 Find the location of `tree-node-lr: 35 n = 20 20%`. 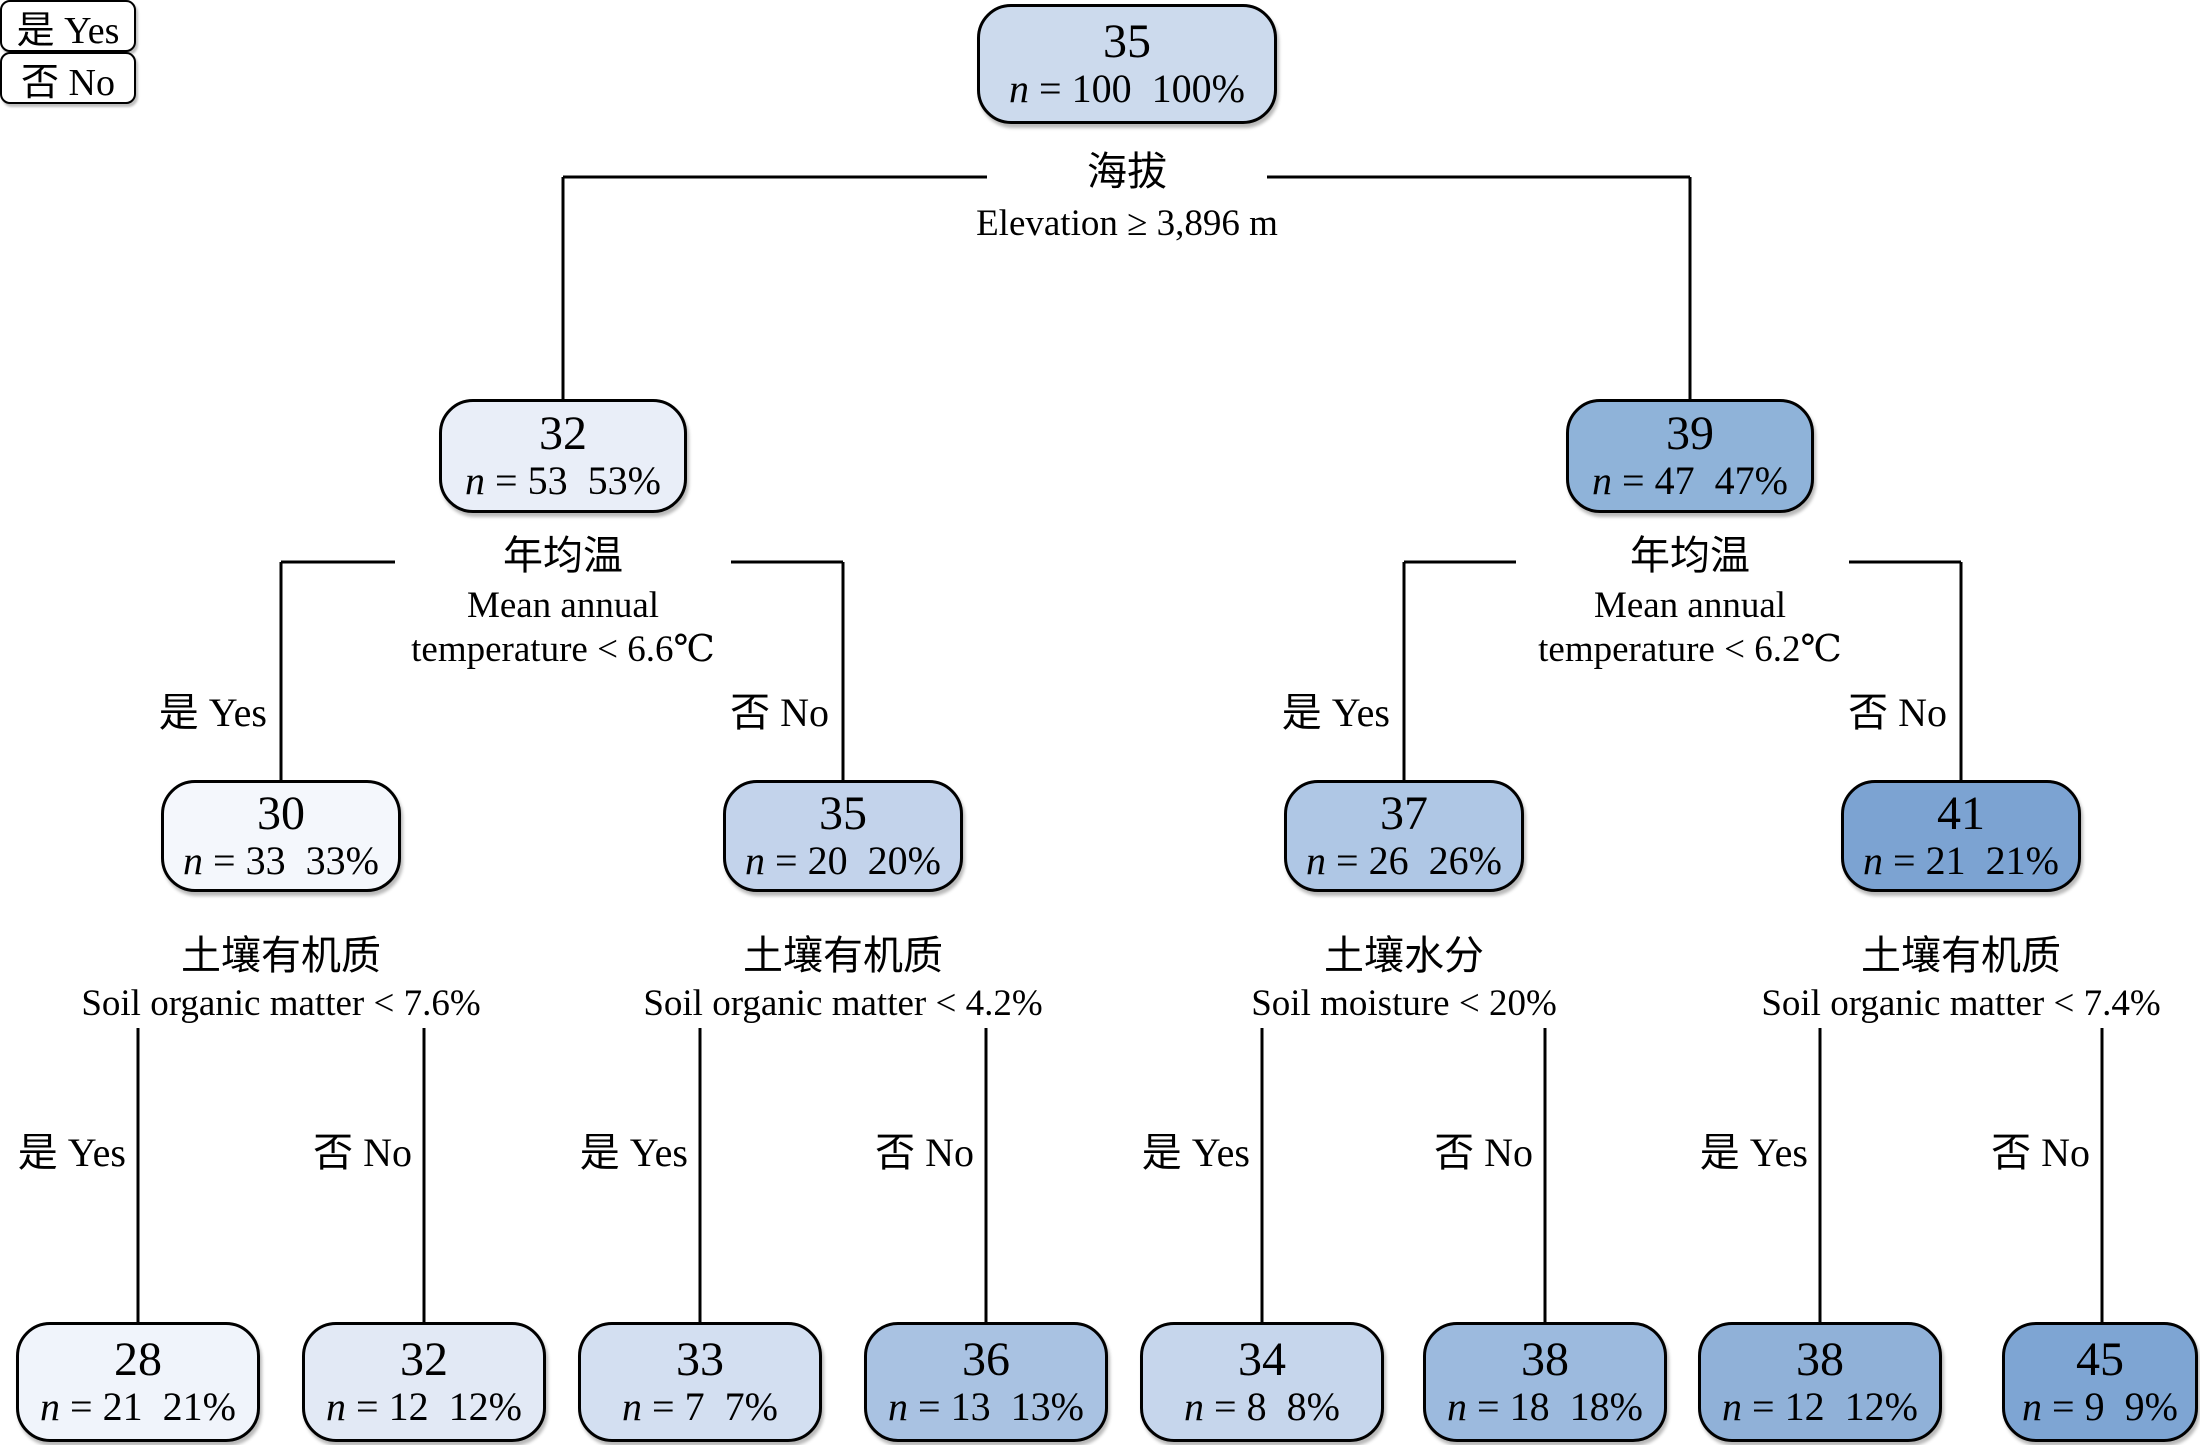

tree-node-lr: 35 n = 20 20% is located at coordinates (843, 836).